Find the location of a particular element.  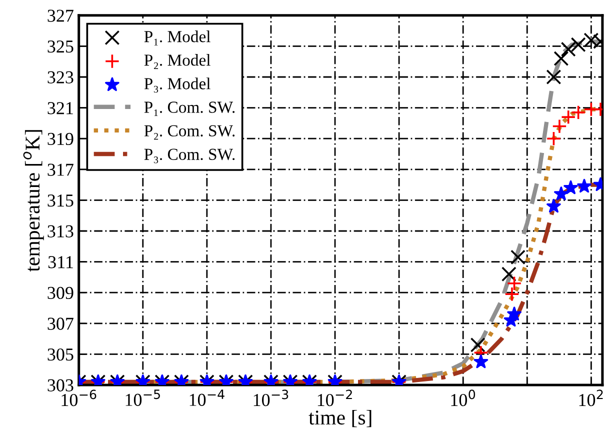

legend-label: P₁. Com. SW. is located at coordinates (189, 109).